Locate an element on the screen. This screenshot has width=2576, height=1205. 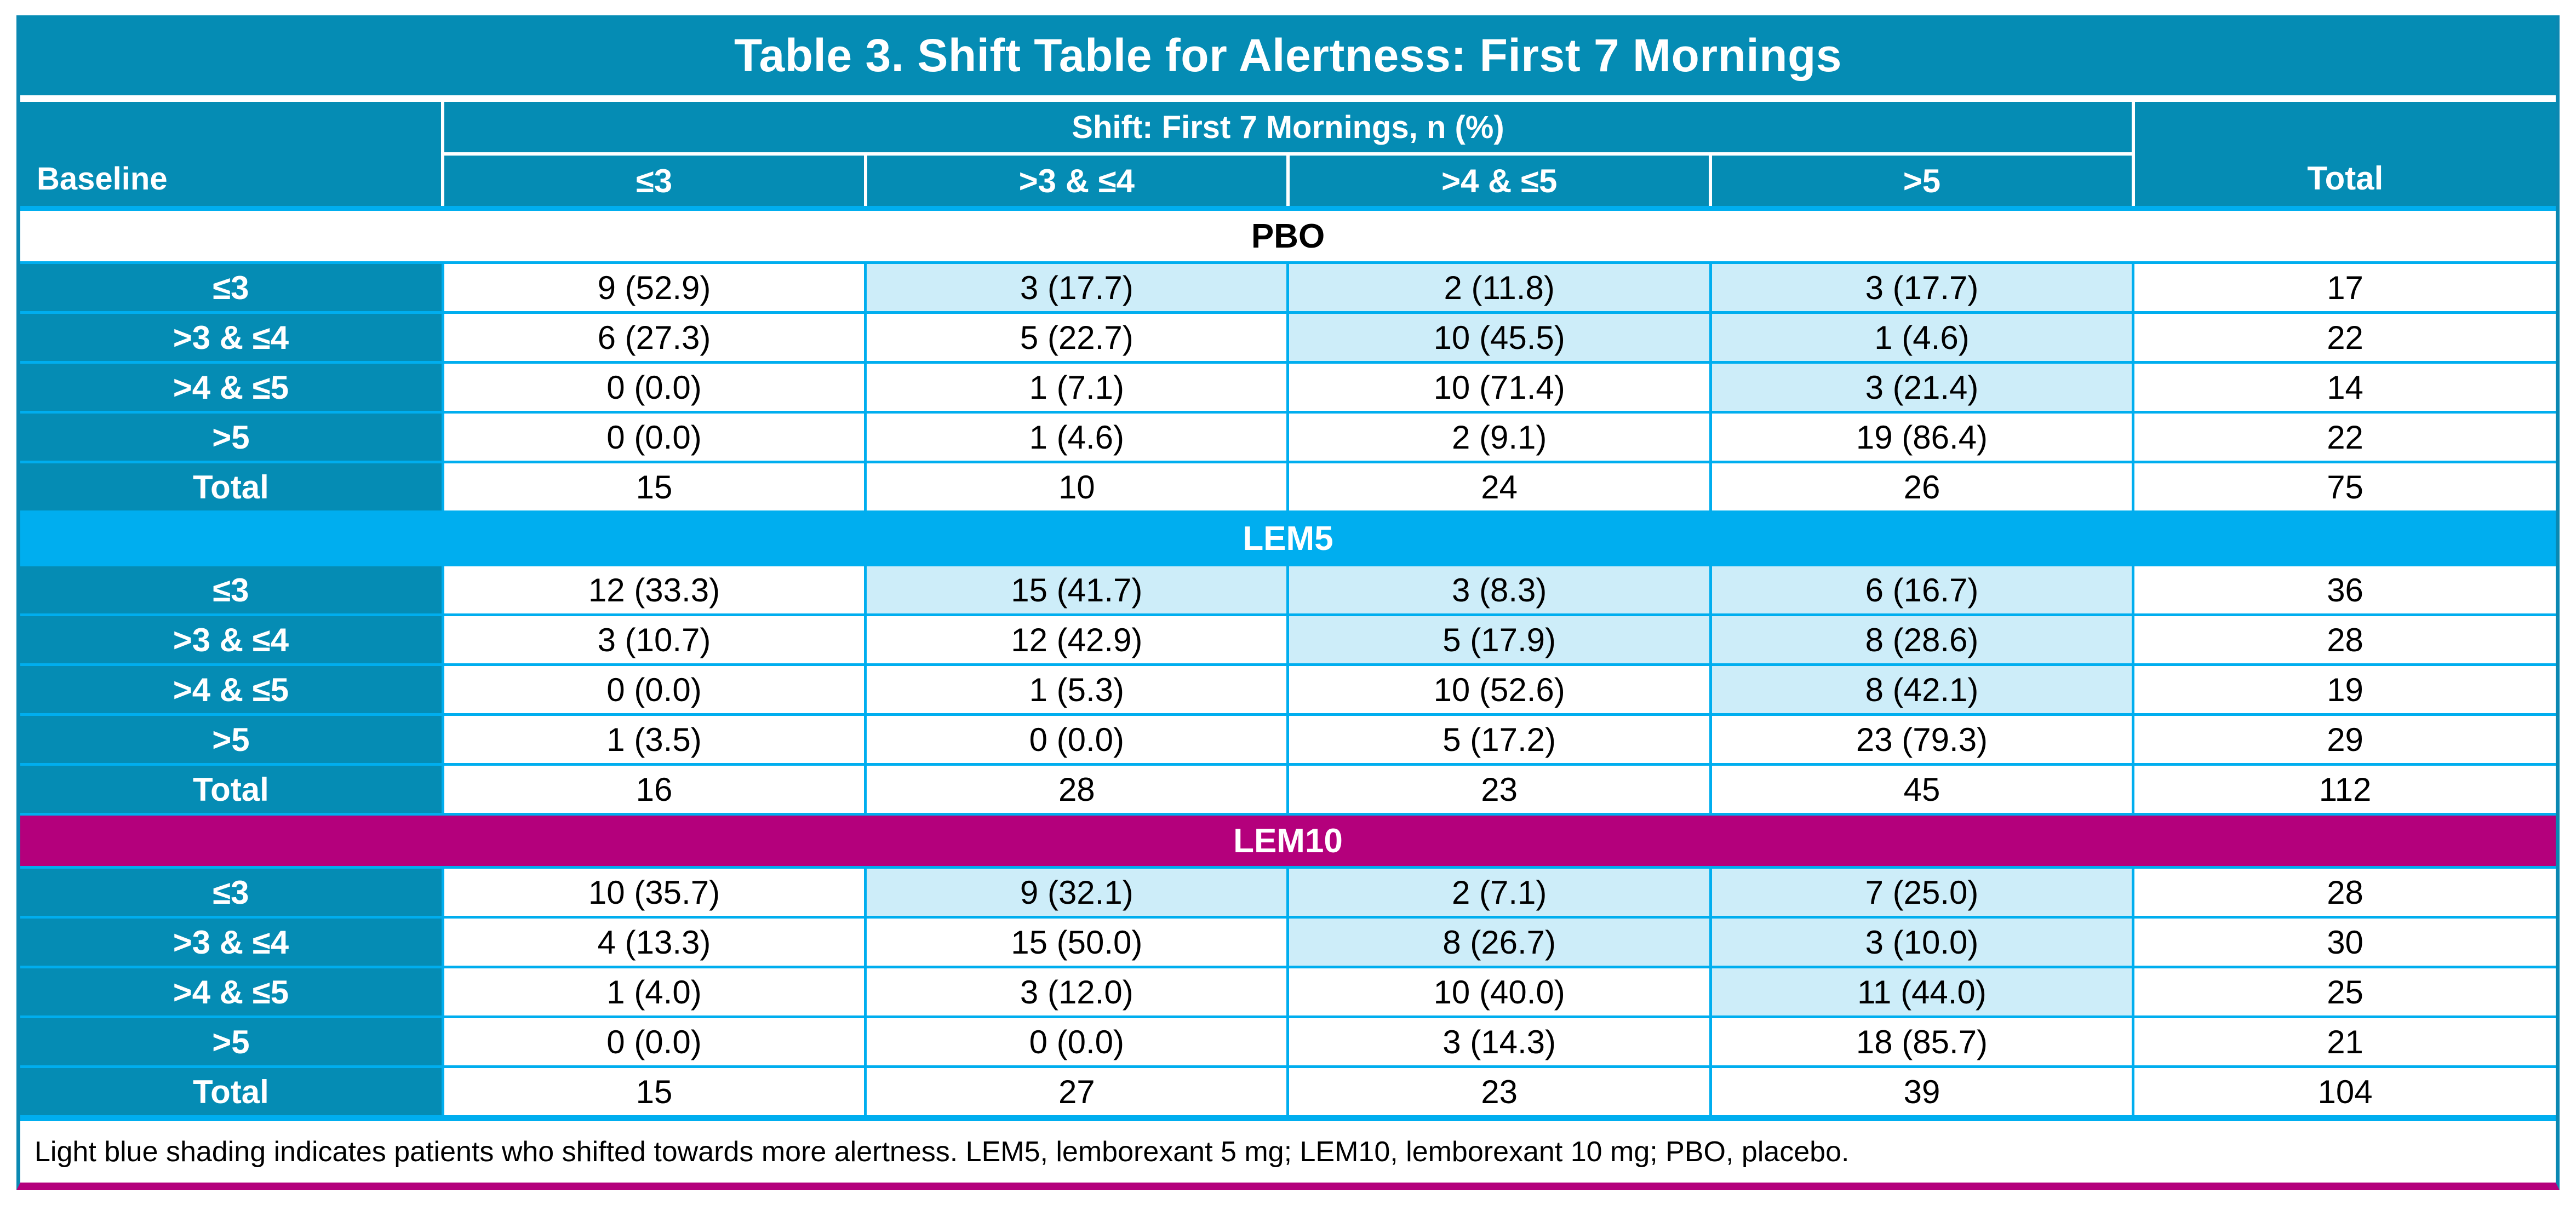
data-cell: 8 (42.1) is located at coordinates (1922, 689).